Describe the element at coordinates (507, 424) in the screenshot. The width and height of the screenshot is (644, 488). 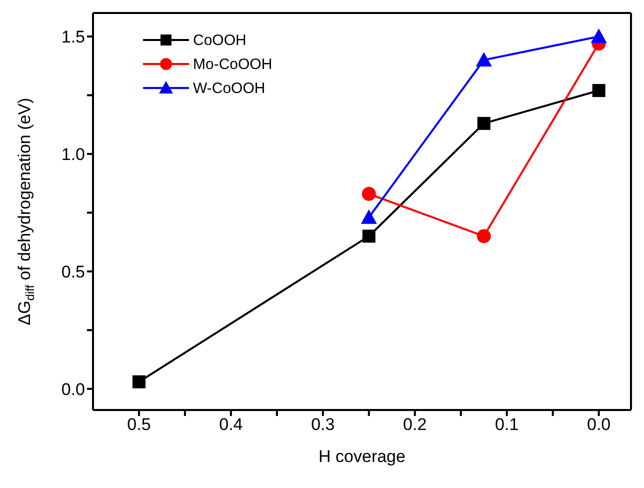
I see `x-tick-label: 0.1` at that location.